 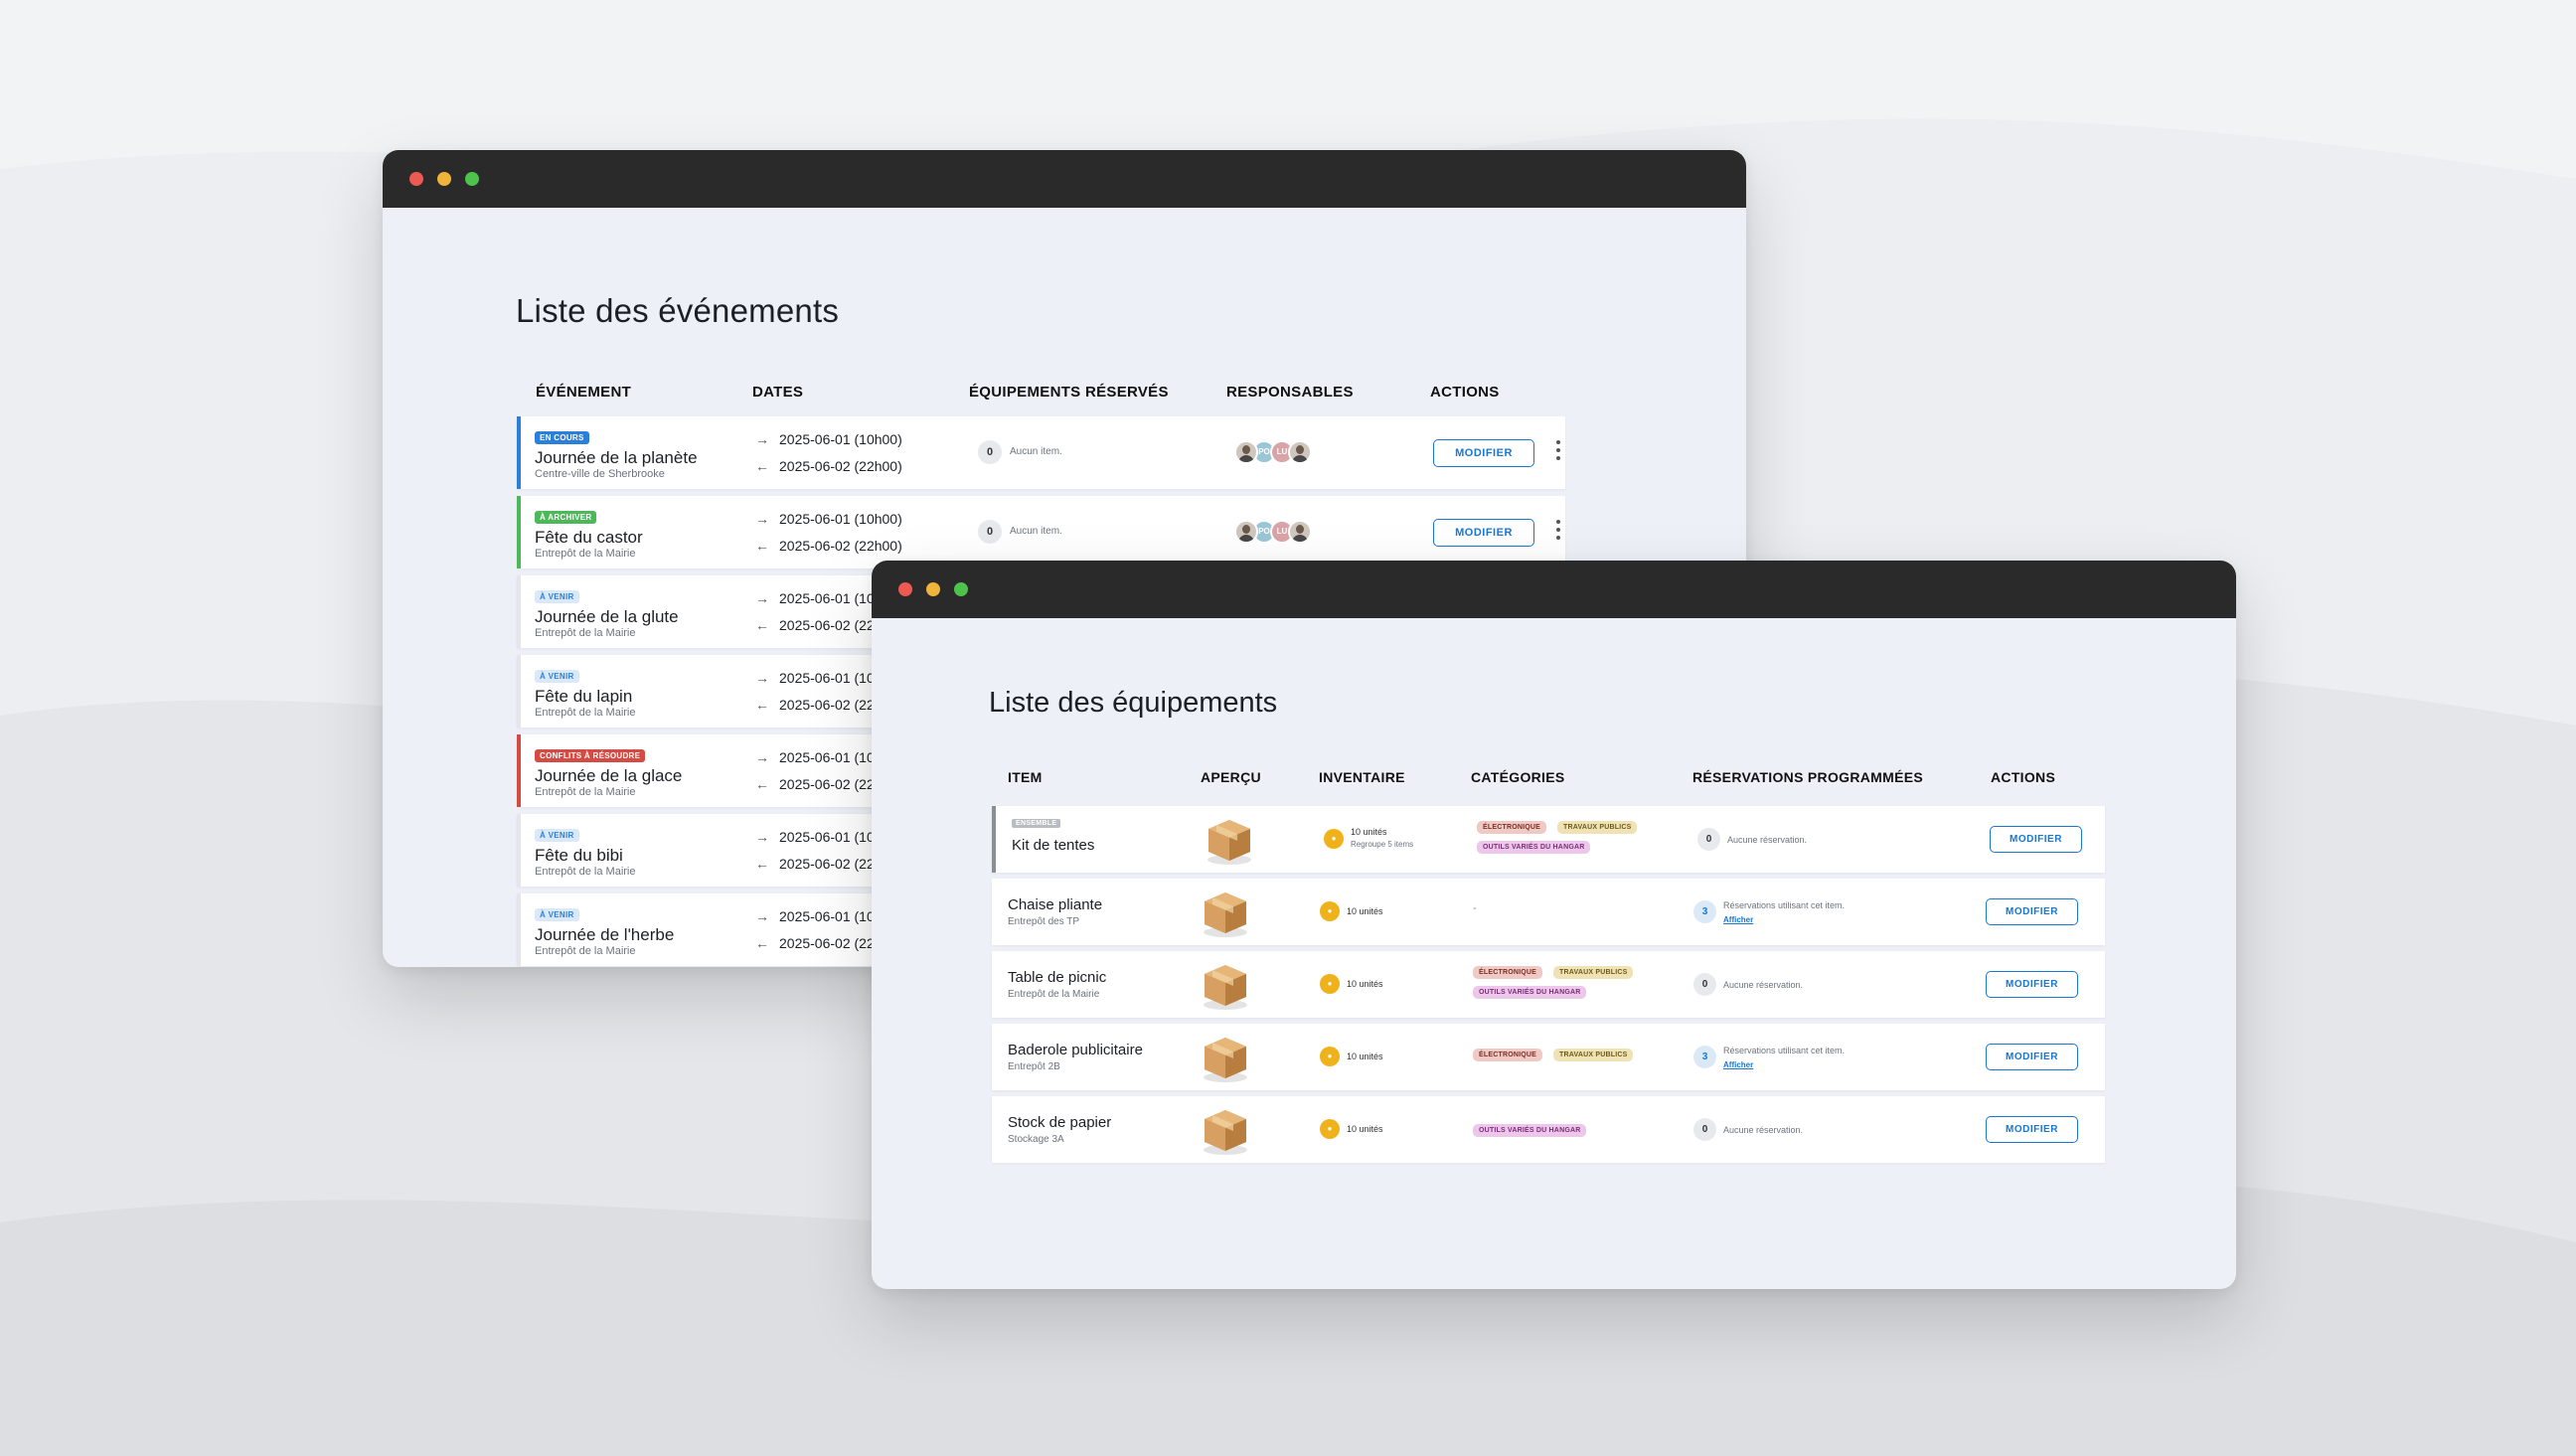 I want to click on status-badge: À ARCHIVER, so click(x=566, y=517).